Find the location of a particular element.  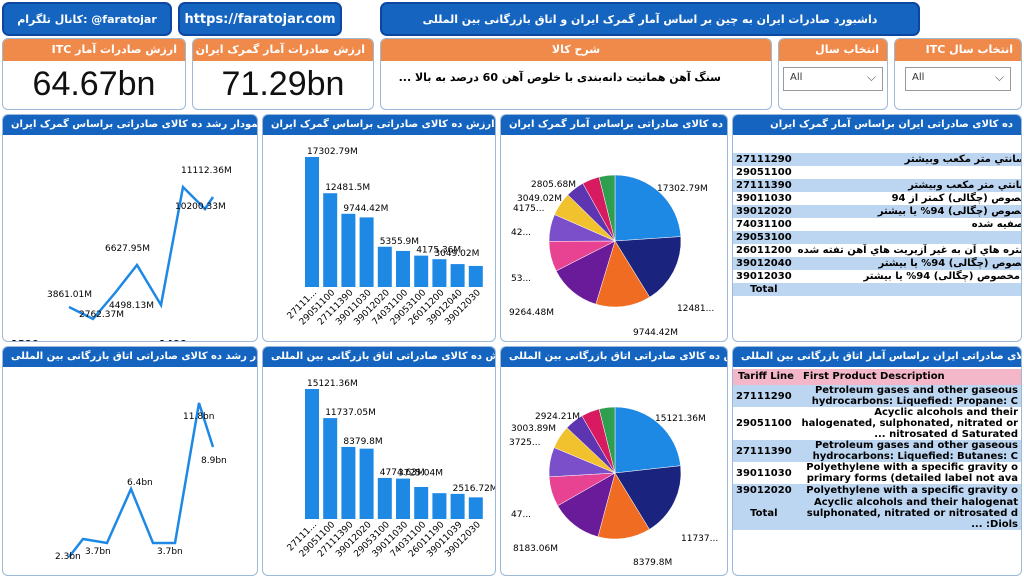

website-link: https://faratojar.com is located at coordinates (260, 19).